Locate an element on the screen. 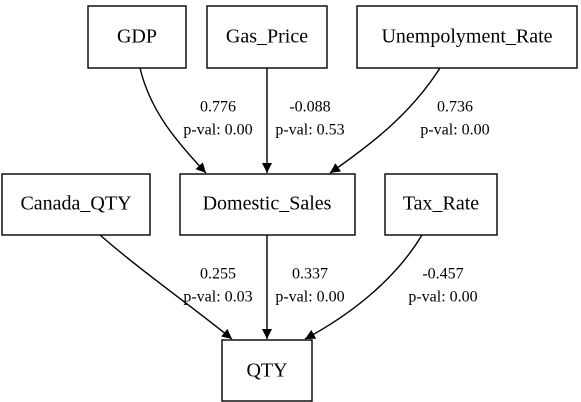  node-label: Gas_Price is located at coordinates (267, 37).